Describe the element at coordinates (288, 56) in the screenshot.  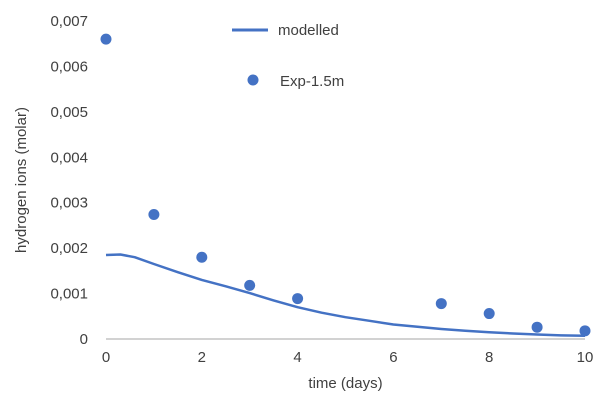
I see `legend: modelled Exp-1.5m` at that location.